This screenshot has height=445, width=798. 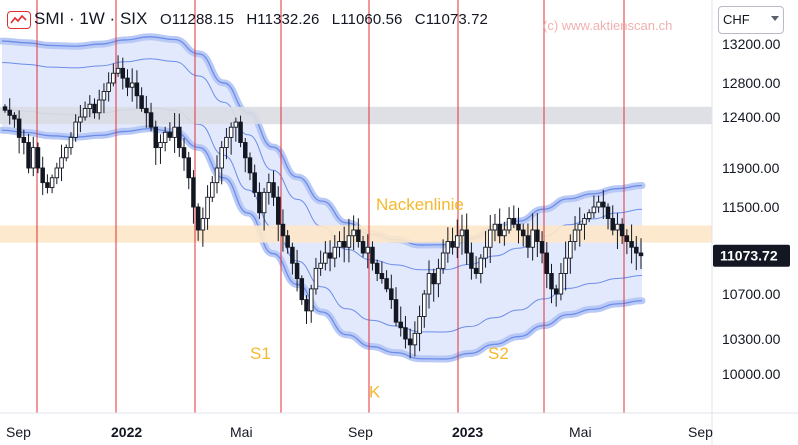 What do you see at coordinates (751, 20) in the screenshot?
I see `currency-select: CHF` at bounding box center [751, 20].